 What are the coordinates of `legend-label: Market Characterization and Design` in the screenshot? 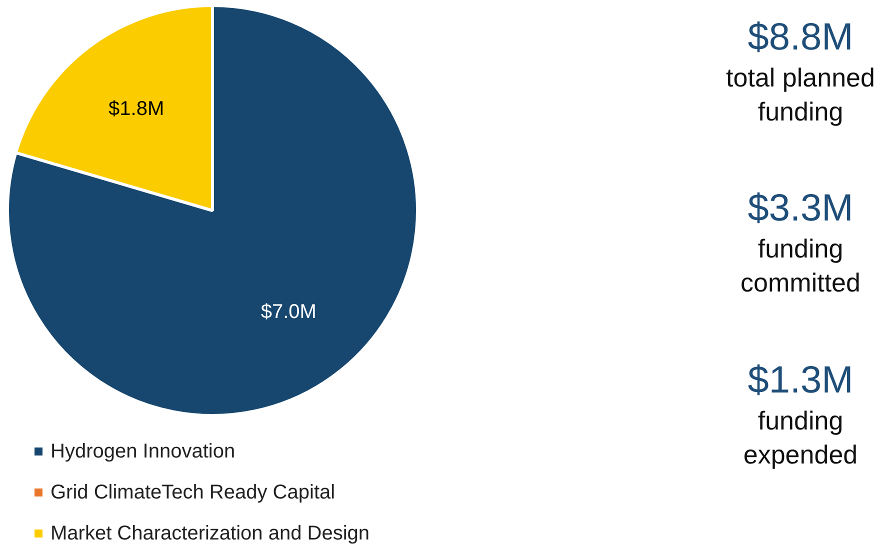 It's located at (210, 533).